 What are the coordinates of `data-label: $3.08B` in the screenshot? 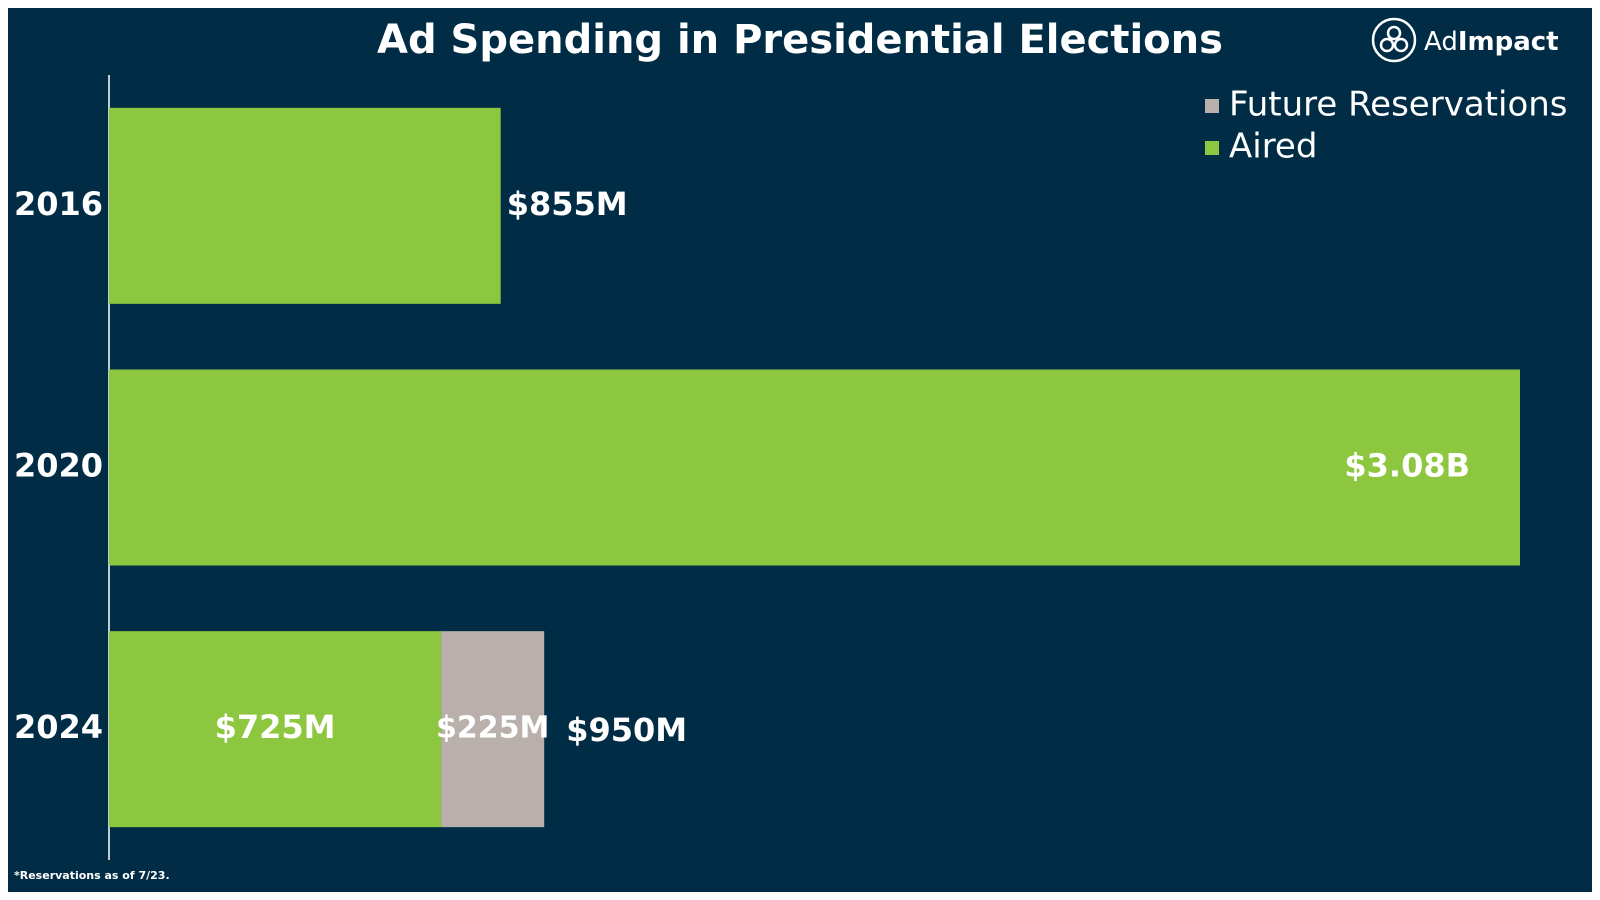 It's located at (1407, 466).